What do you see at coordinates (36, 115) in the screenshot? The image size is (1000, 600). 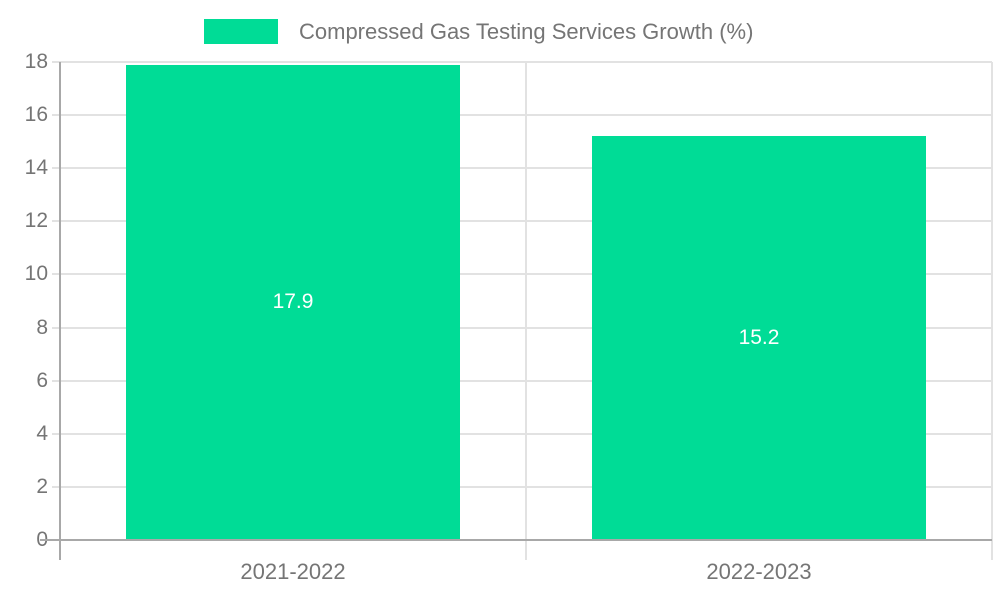 I see `y-tick-label: 16` at bounding box center [36, 115].